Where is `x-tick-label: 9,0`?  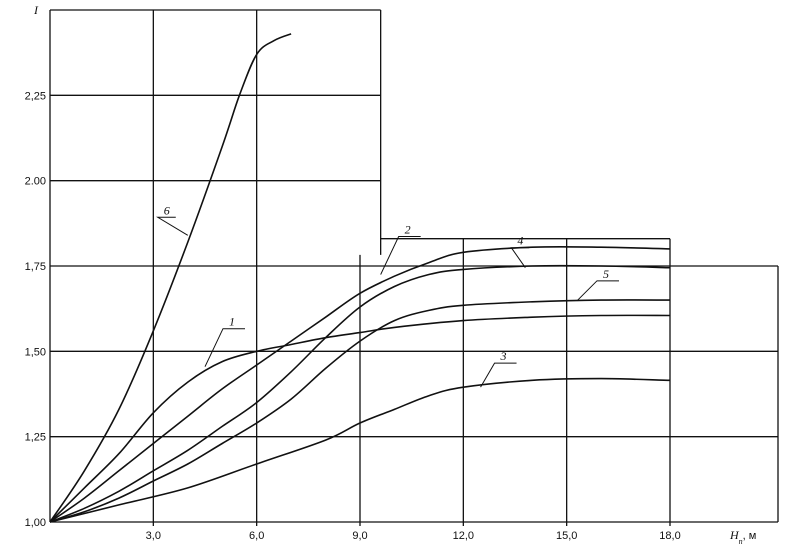 x-tick-label: 9,0 is located at coordinates (359, 536).